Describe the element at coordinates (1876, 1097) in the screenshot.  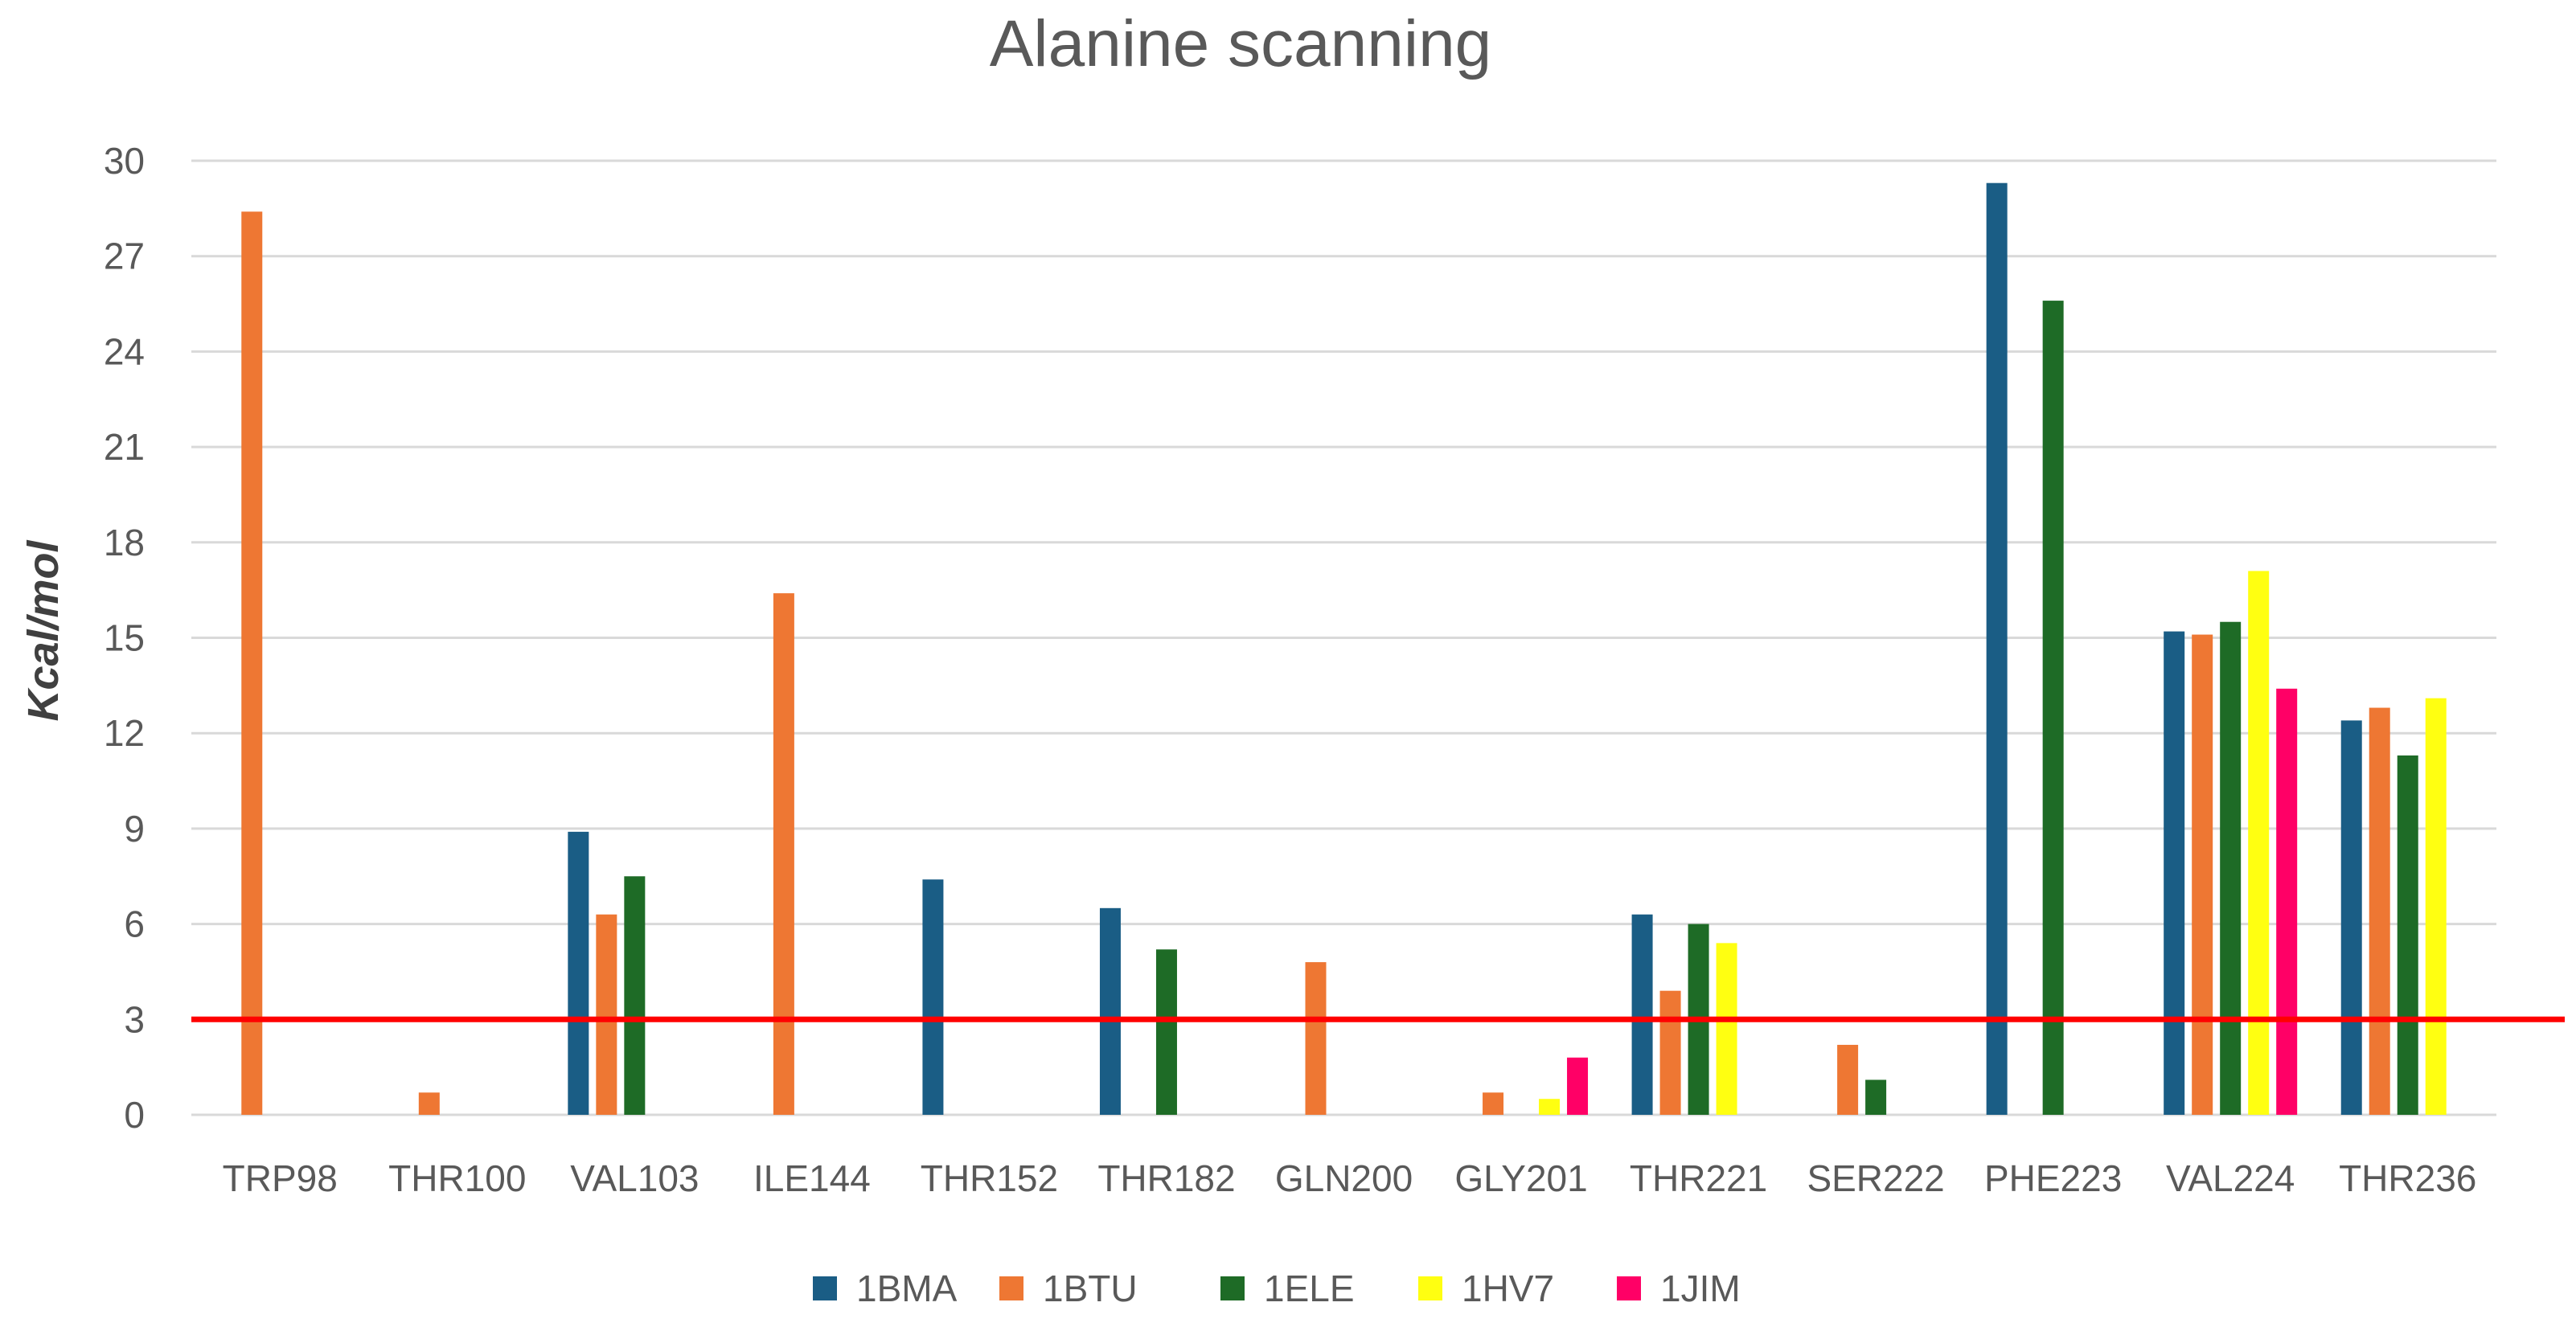
I see `bar-1ele-ser222` at that location.